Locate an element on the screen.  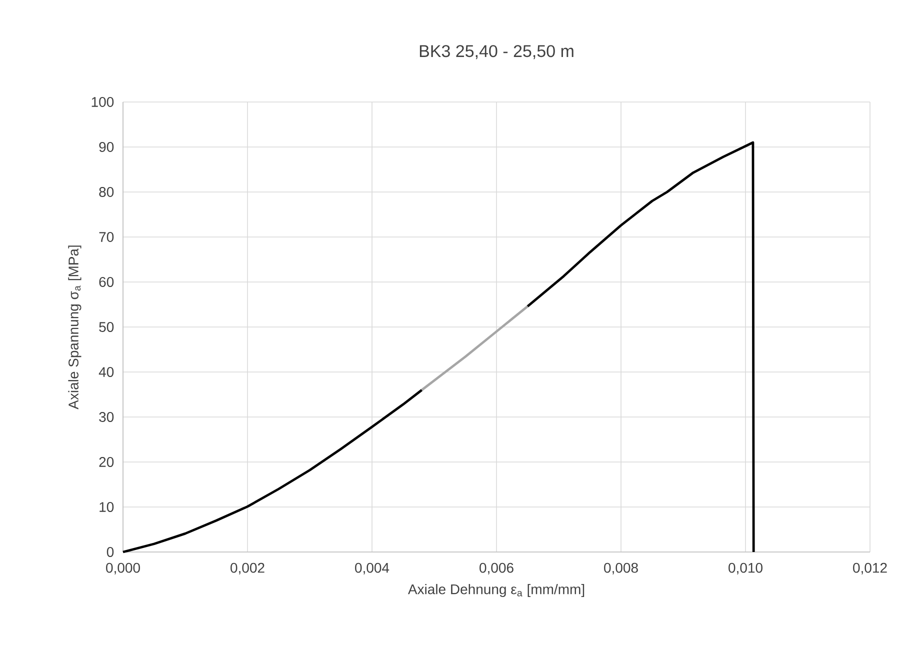
x-tick-label: 0,004 is located at coordinates (372, 568).